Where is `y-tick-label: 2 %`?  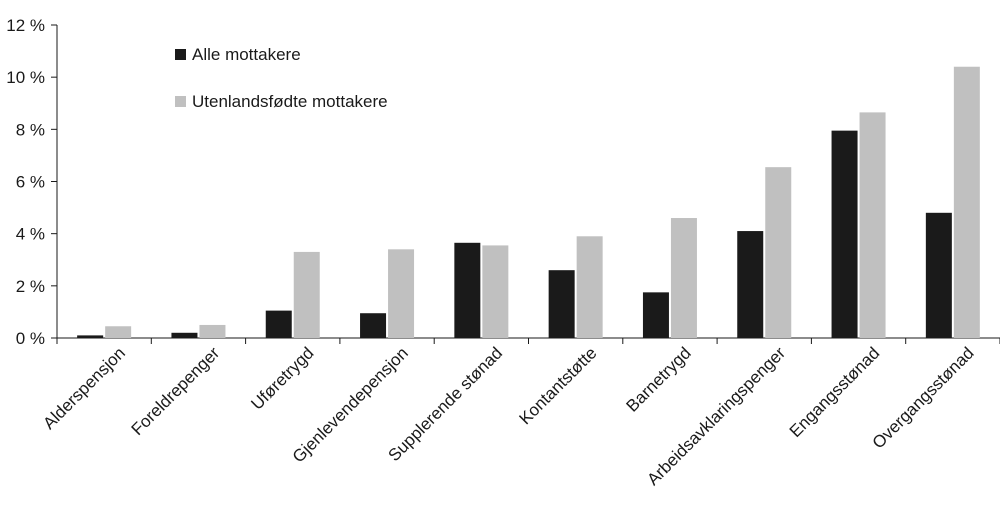 y-tick-label: 2 % is located at coordinates (30, 286).